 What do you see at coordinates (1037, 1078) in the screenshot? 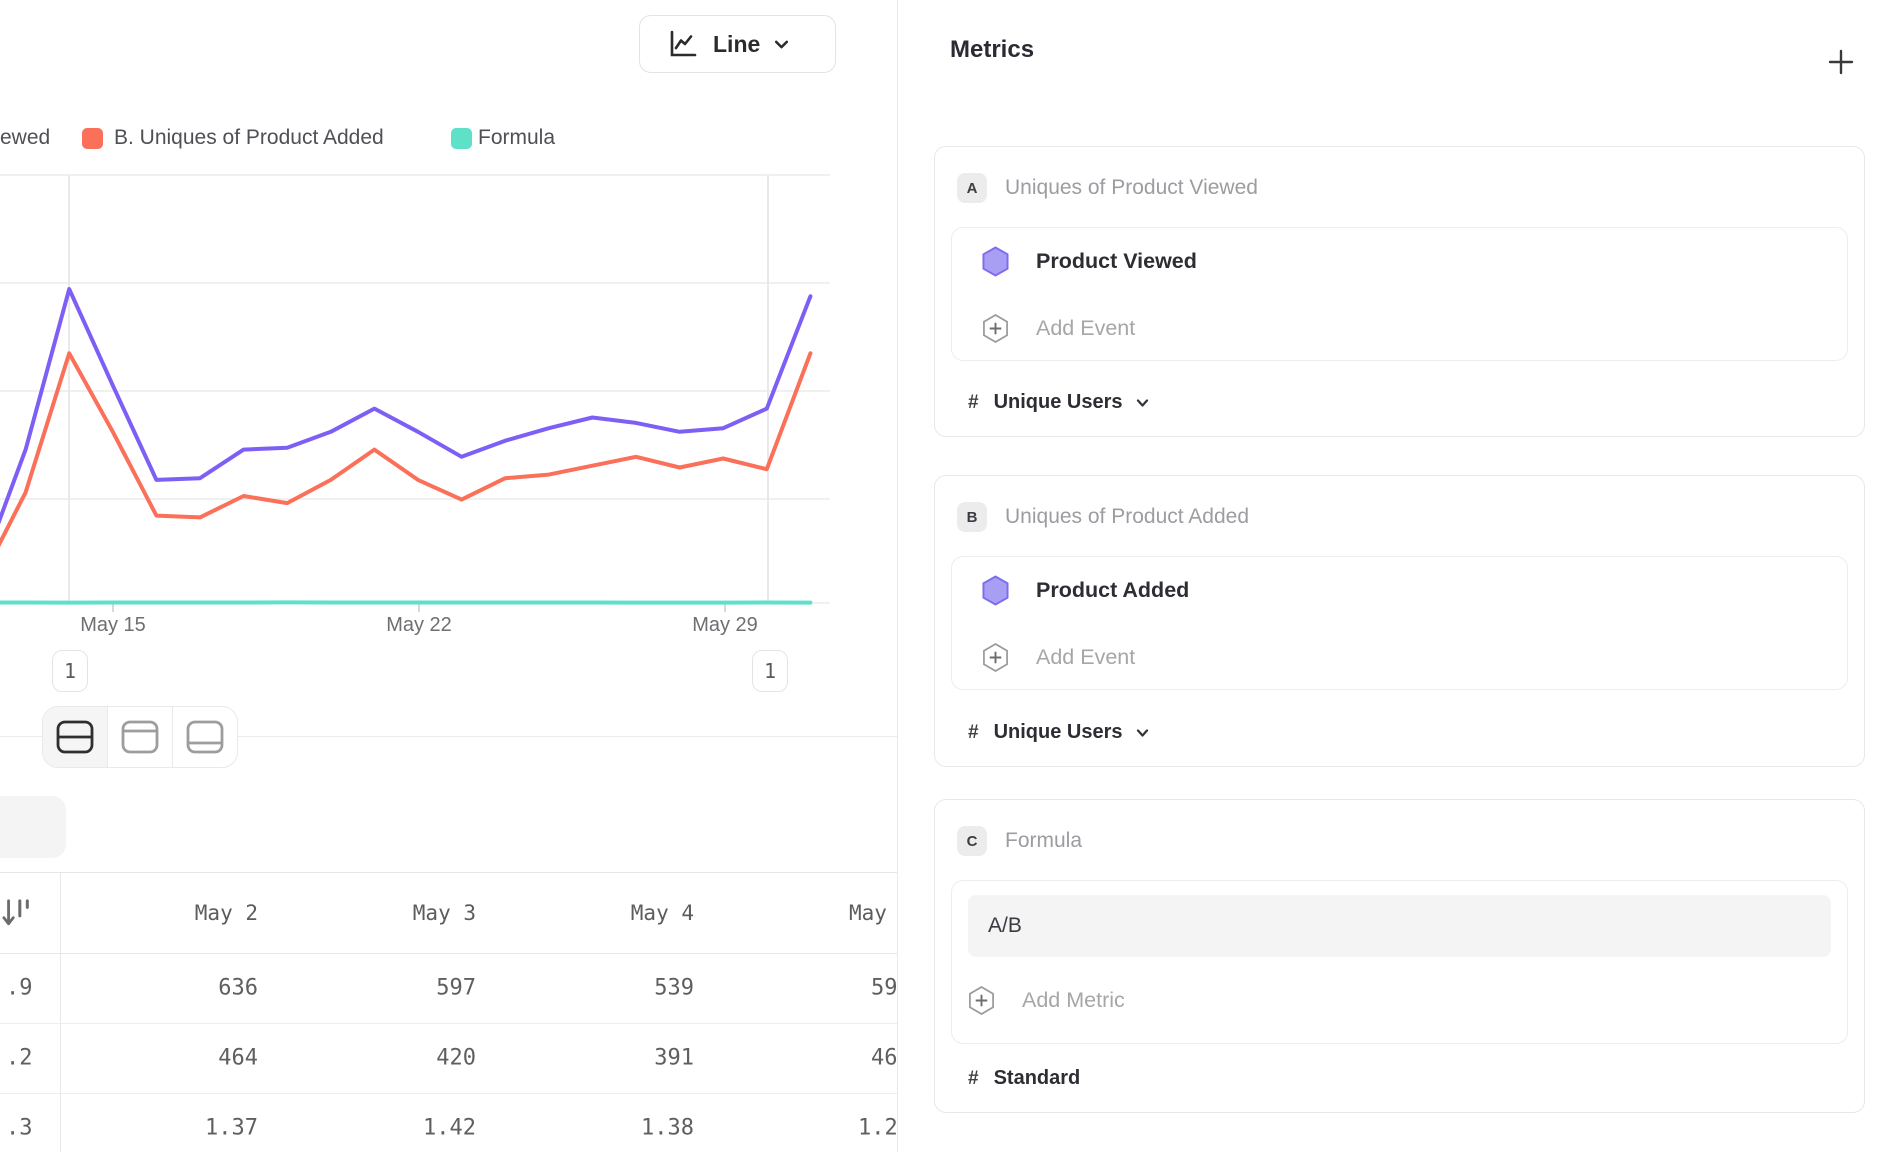
I see `measure-label: Standard` at bounding box center [1037, 1078].